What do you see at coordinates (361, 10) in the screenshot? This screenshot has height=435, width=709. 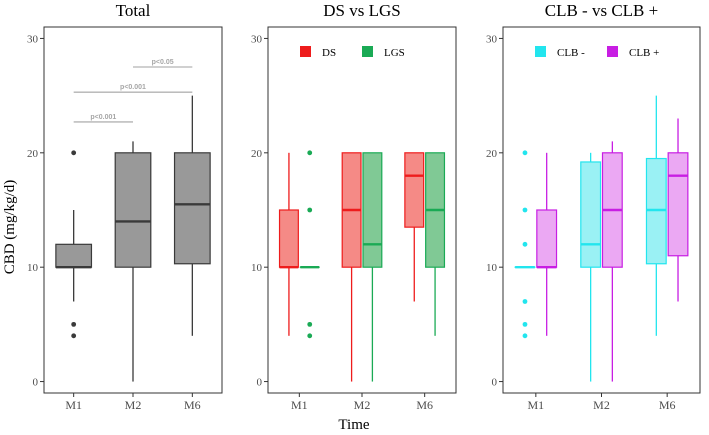 I see `panel-title: DS vs LGS` at bounding box center [361, 10].